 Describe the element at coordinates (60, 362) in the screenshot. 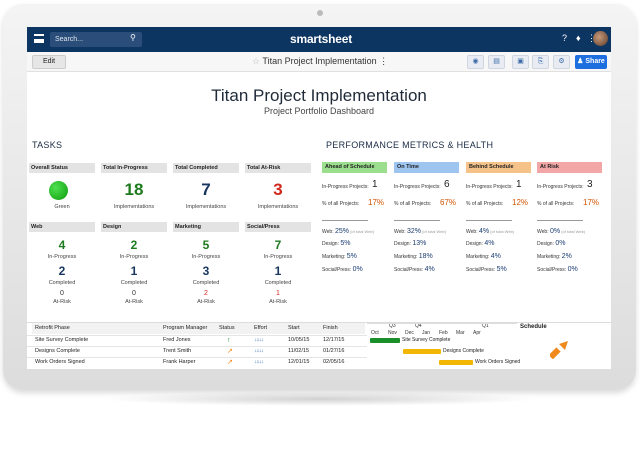

I see `phase-cell: Work Orders Signed` at that location.